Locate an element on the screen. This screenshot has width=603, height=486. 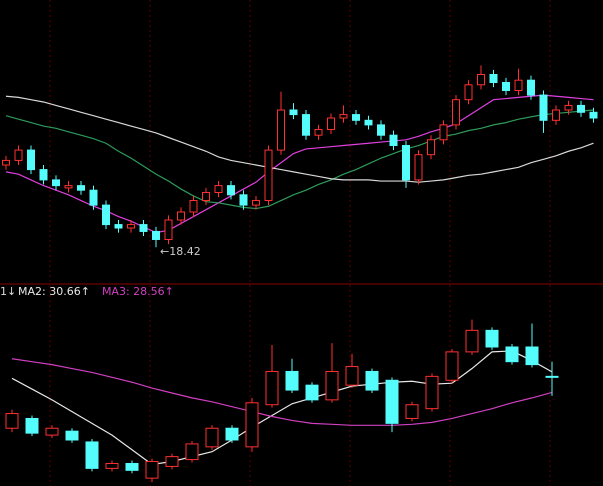
corner-label: 1↓ is located at coordinates (8, 291).